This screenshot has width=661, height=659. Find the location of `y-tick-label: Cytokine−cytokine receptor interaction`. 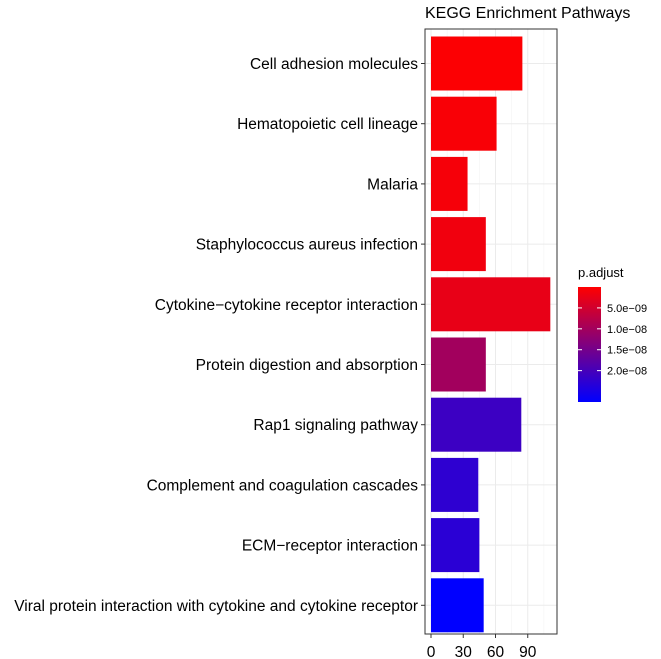

y-tick-label: Cytokine−cytokine receptor interaction is located at coordinates (286, 305).